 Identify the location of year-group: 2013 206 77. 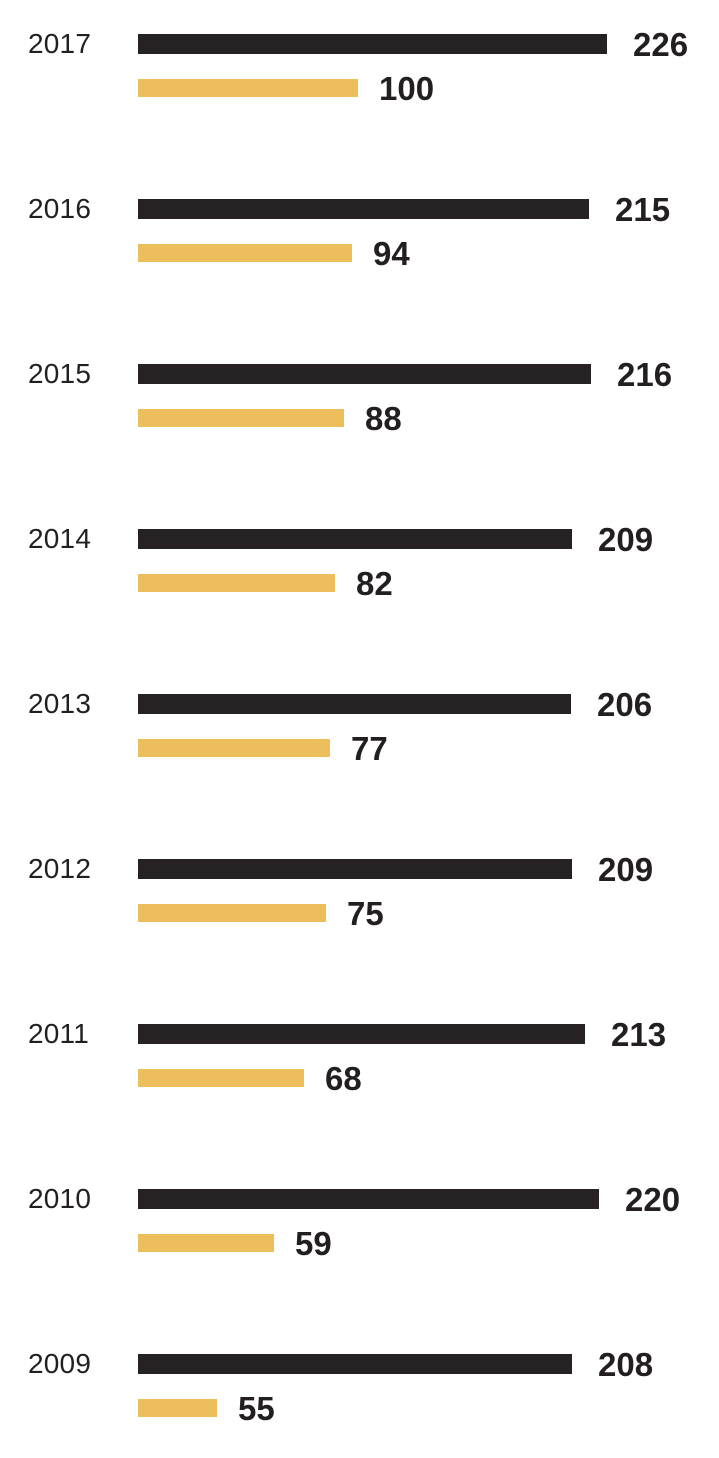
(359, 746).